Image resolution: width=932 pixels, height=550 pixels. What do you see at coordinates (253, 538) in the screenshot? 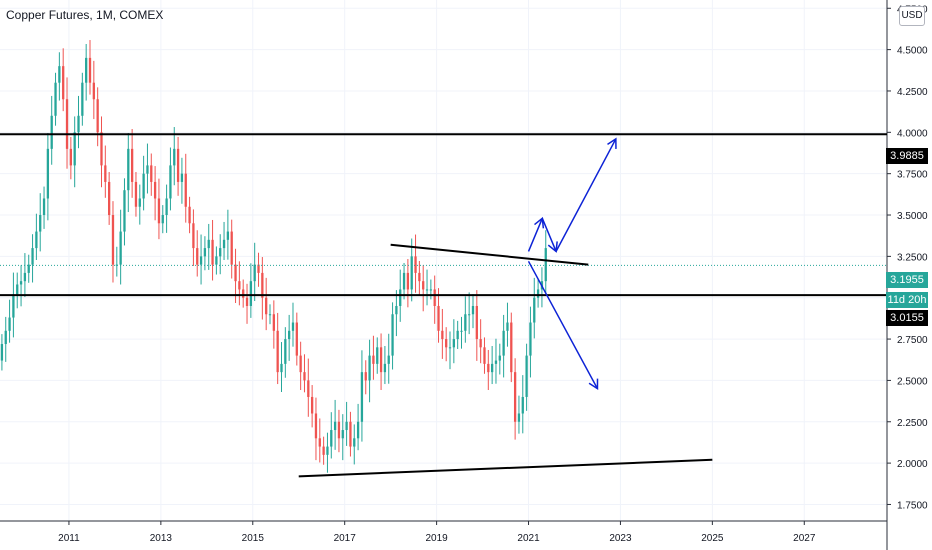
I see `x-tick-label: 2015` at bounding box center [253, 538].